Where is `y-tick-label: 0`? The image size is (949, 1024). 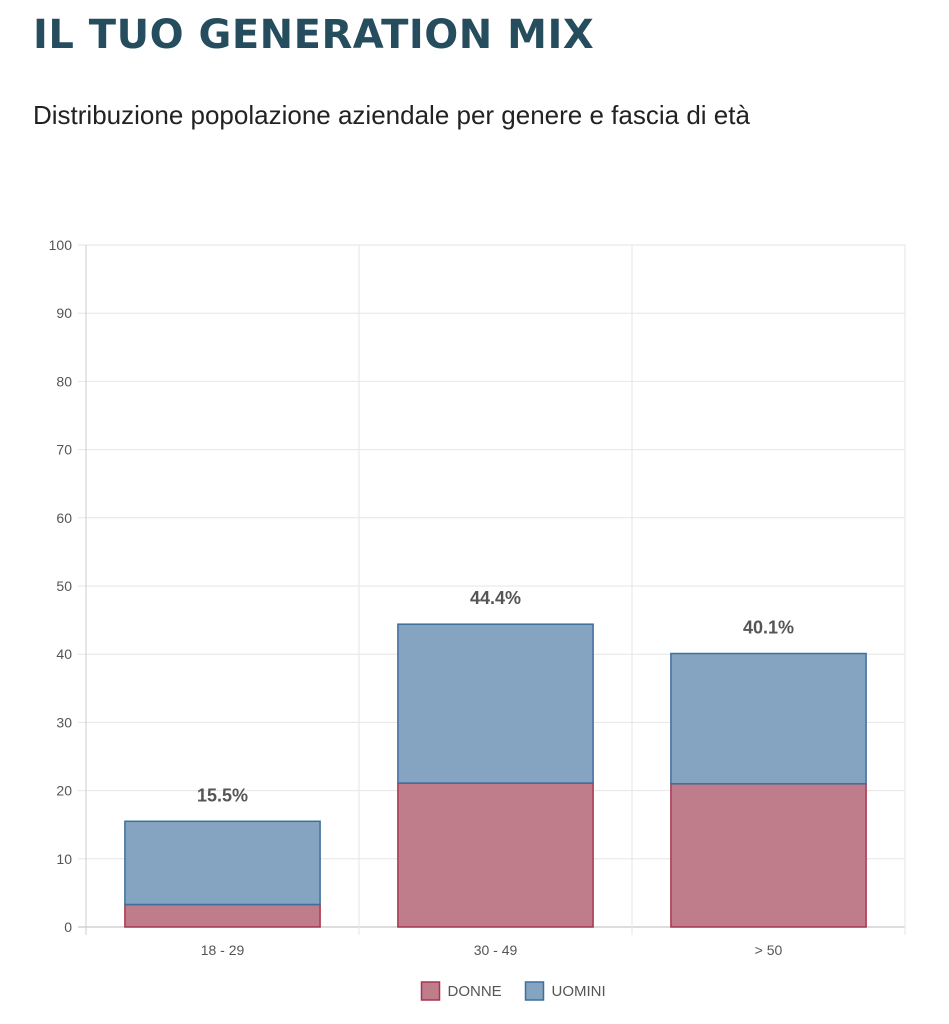 y-tick-label: 0 is located at coordinates (68, 927).